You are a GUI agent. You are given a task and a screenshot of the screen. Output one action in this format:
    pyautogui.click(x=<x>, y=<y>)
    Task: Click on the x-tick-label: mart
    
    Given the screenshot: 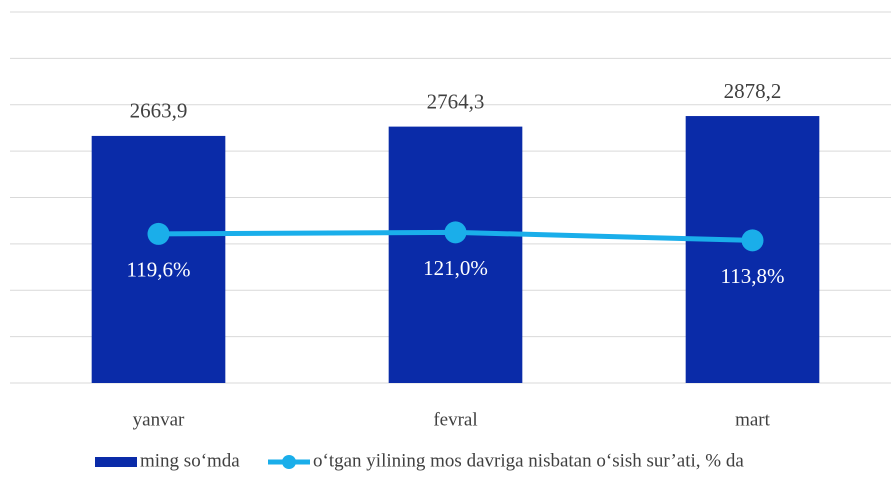 What is the action you would take?
    pyautogui.click(x=753, y=419)
    